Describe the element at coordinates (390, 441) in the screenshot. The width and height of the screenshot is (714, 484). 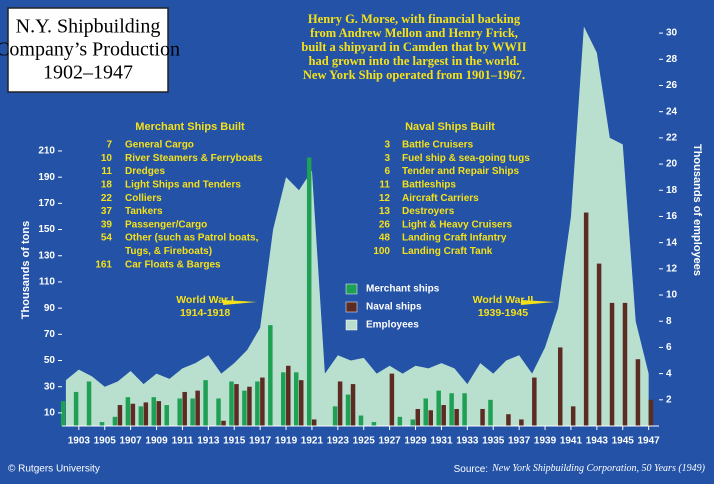
I see `x-tick-label: 1927` at that location.